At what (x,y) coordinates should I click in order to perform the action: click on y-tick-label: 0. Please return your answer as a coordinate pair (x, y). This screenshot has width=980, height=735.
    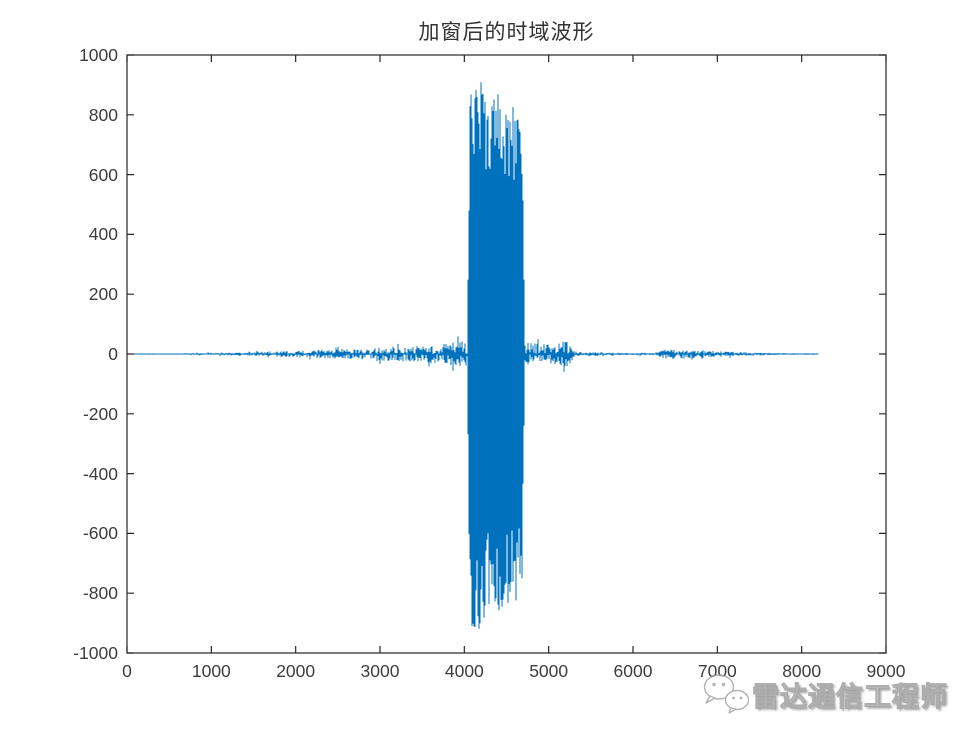
    Looking at the image, I should click on (113, 354).